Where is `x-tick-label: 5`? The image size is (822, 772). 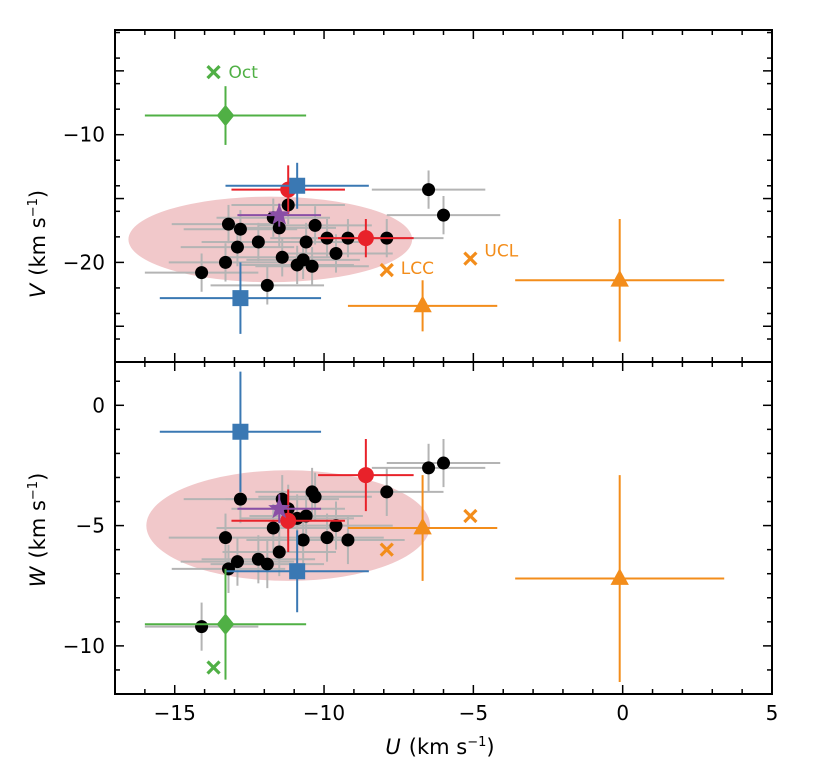 x-tick-label: 5 is located at coordinates (772, 713).